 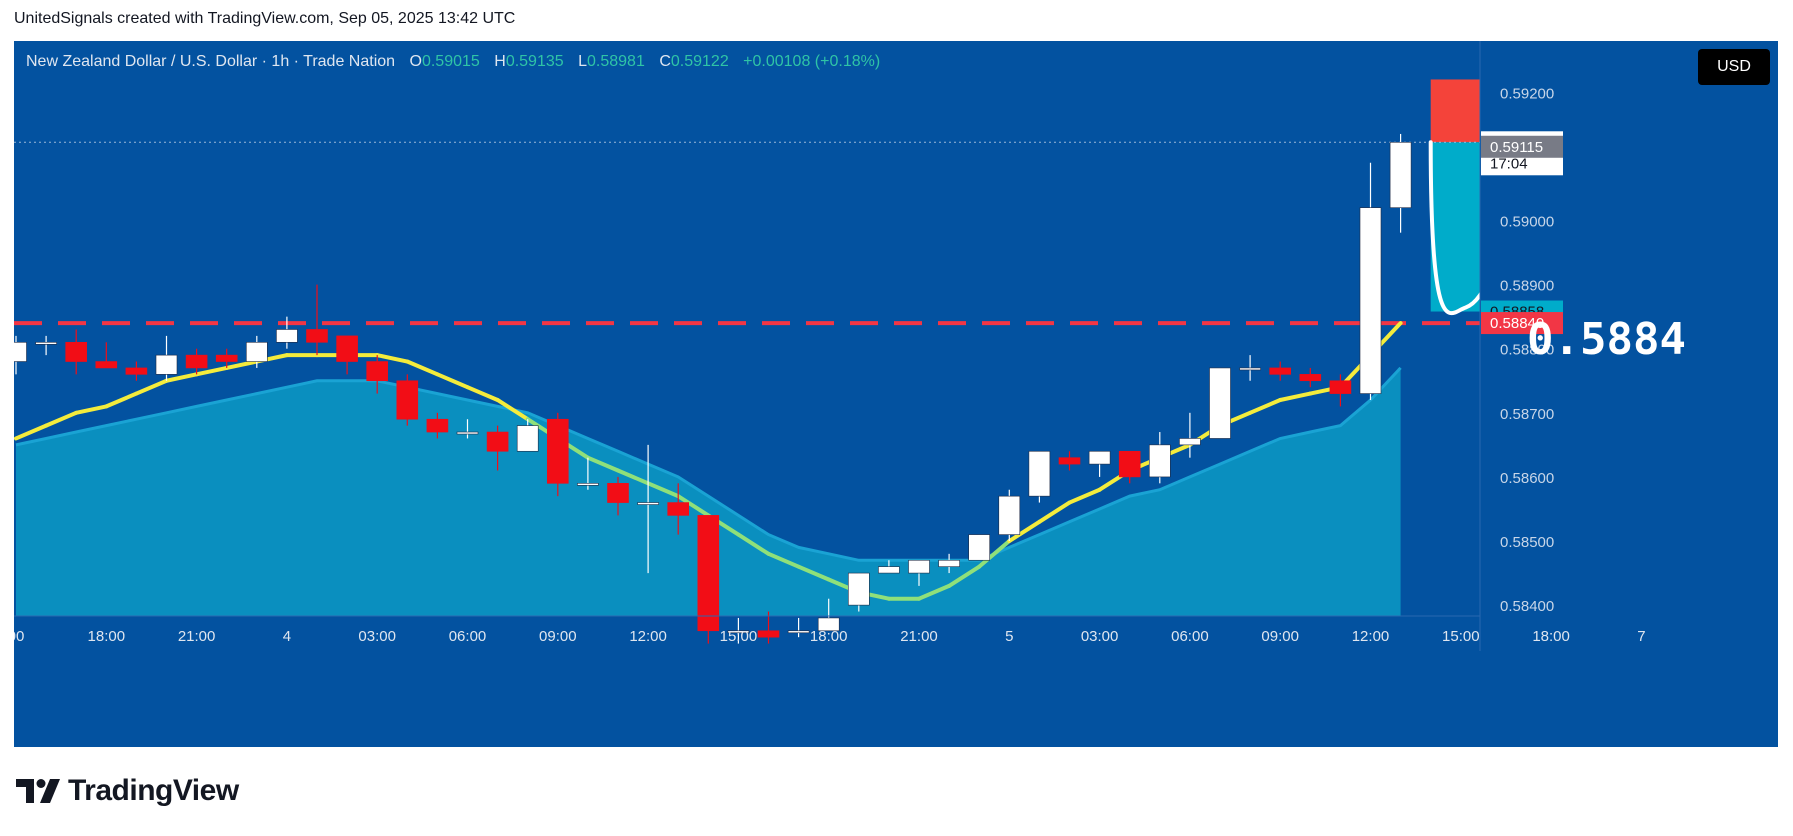 I want to click on price-tick-label: 0.58700, so click(x=1527, y=414).